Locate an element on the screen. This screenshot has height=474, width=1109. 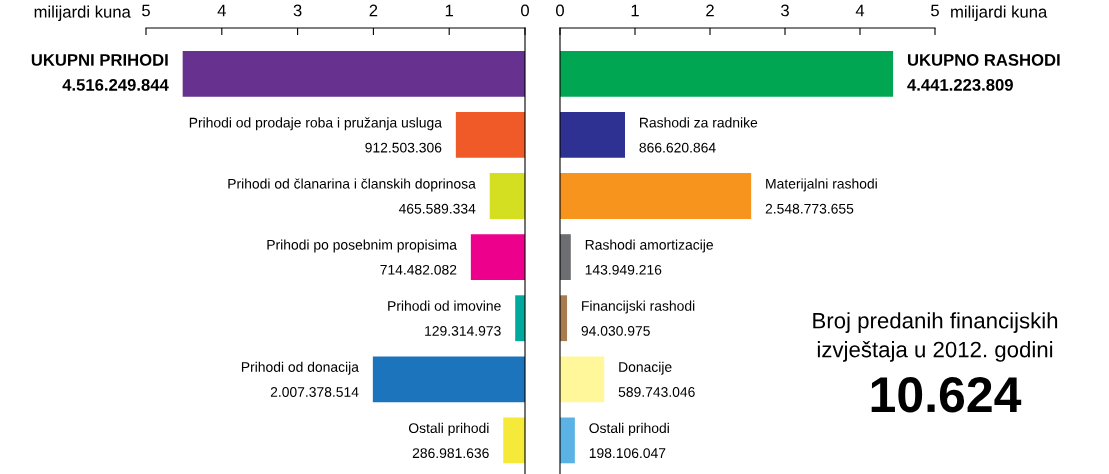
annotation: 286.981.636 is located at coordinates (450, 453).